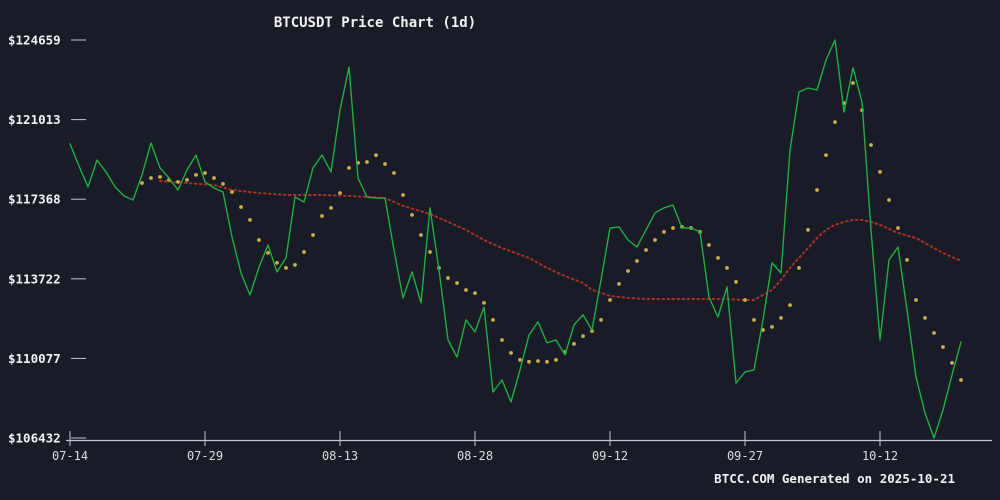 Image resolution: width=1000 pixels, height=500 pixels. I want to click on x-tick-label: 10-12, so click(880, 456).